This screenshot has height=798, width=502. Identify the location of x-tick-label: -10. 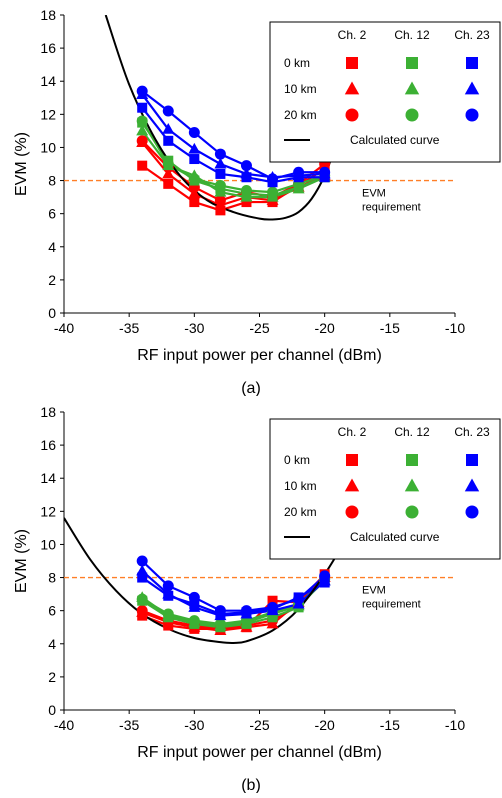
(455, 328).